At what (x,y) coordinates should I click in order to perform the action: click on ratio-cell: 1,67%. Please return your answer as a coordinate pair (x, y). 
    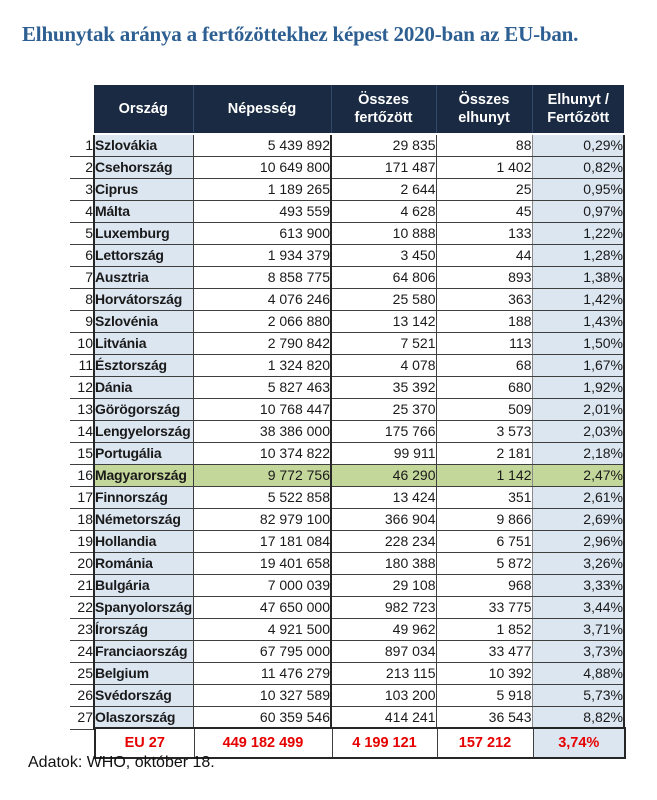
    Looking at the image, I should click on (578, 365).